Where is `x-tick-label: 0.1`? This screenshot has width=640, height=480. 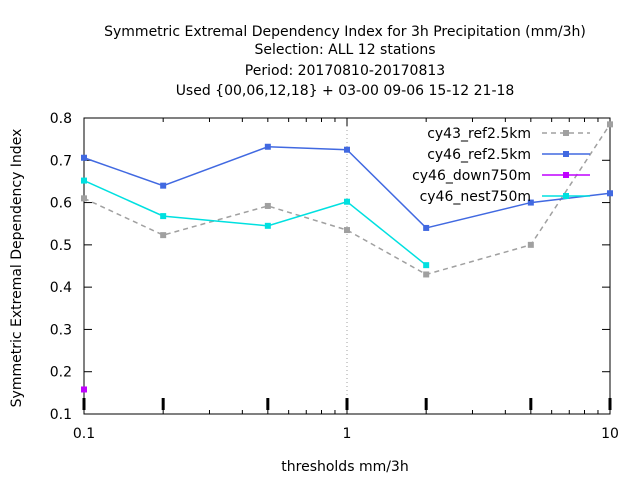 x-tick-label: 0.1 is located at coordinates (84, 434).